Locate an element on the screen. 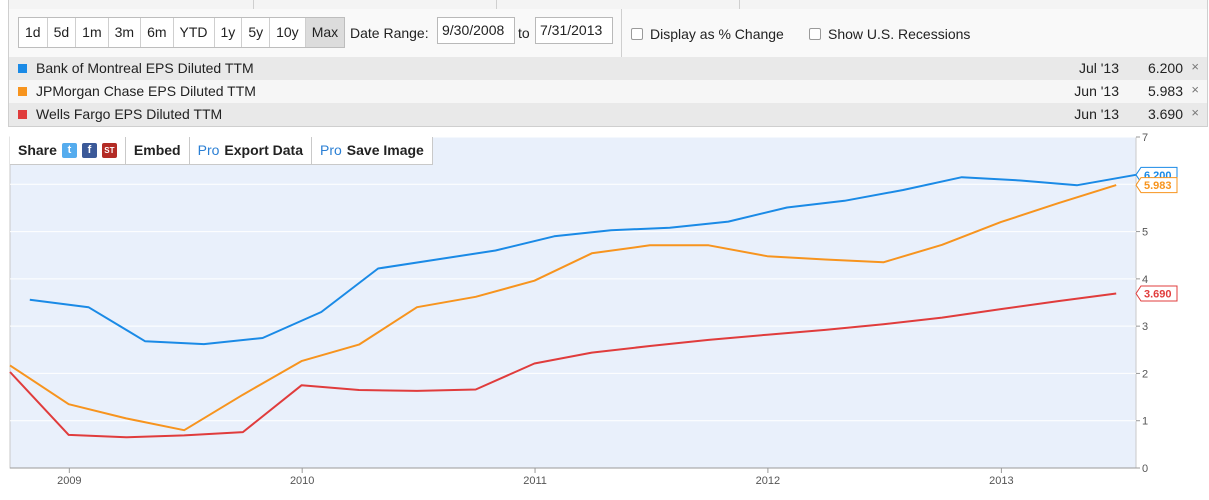  end-value-label: 3.690 is located at coordinates (1158, 295).